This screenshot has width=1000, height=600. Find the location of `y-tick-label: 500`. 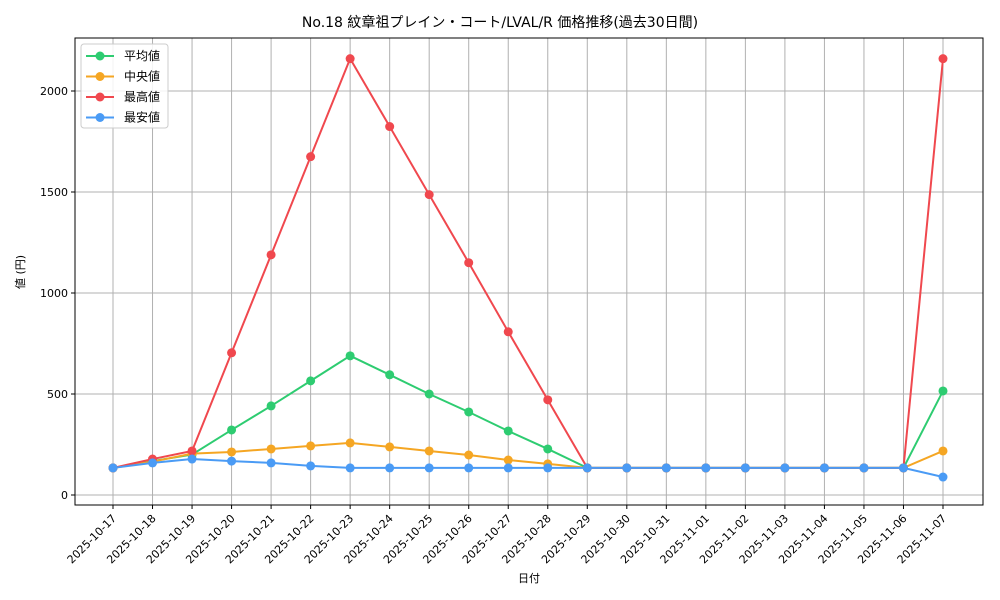

y-tick-label: 500 is located at coordinates (57, 394).